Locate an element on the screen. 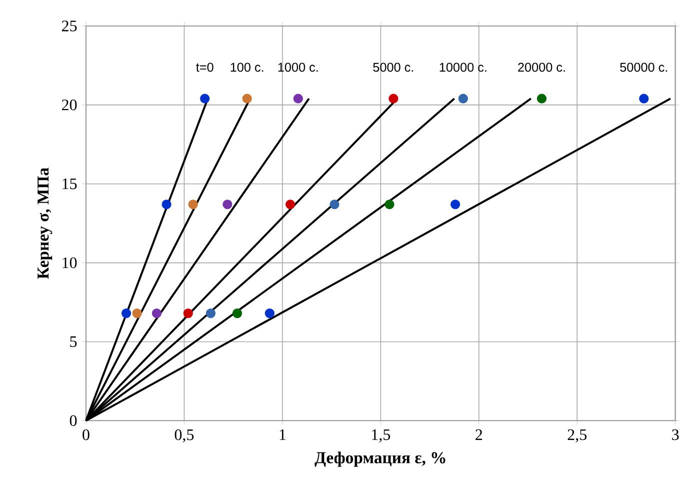 Image resolution: width=686 pixels, height=498 pixels. series-label: t=0 is located at coordinates (205, 67).